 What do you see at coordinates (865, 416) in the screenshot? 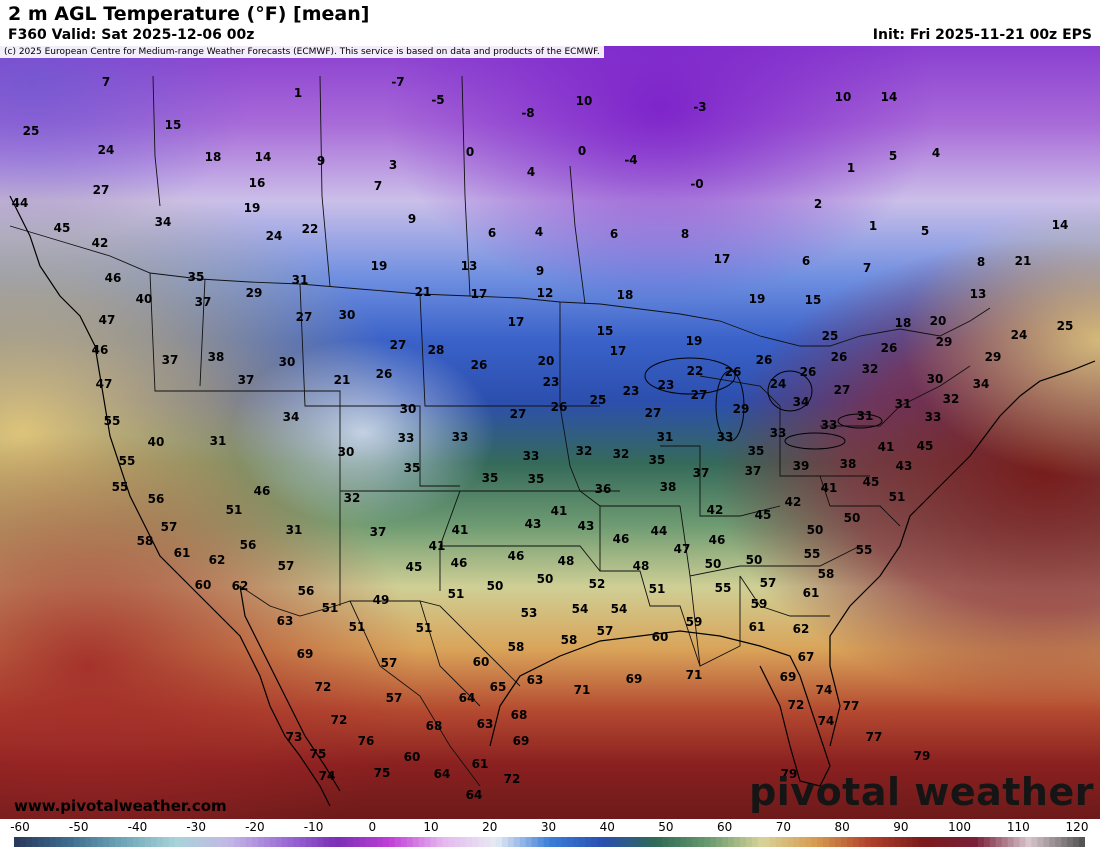
I see `temperature-label: 31` at bounding box center [865, 416].